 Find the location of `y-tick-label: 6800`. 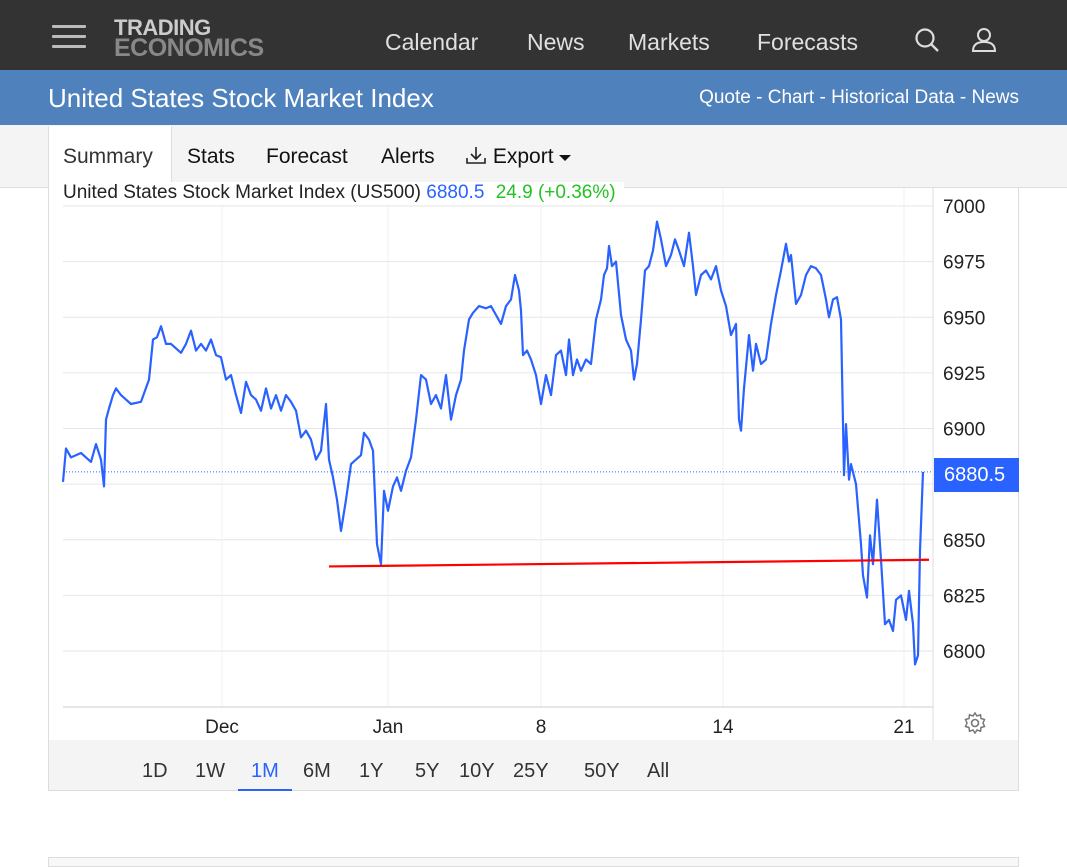

y-tick-label: 6800 is located at coordinates (964, 652).